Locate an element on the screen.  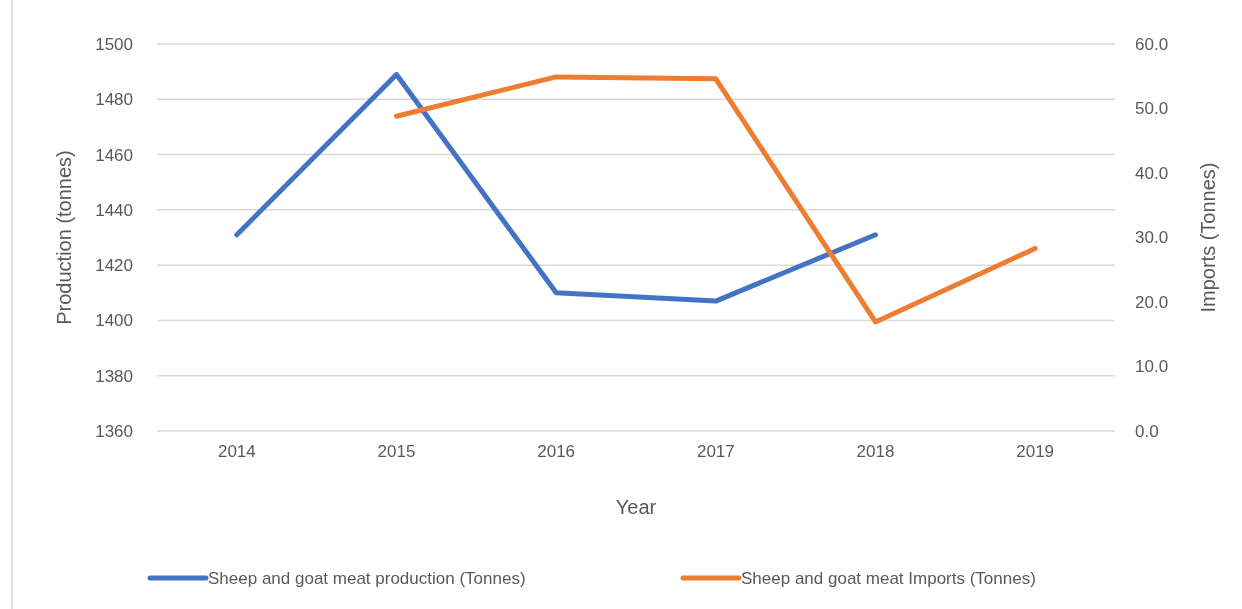
y2-tick-label: 60.0 is located at coordinates (1152, 44).